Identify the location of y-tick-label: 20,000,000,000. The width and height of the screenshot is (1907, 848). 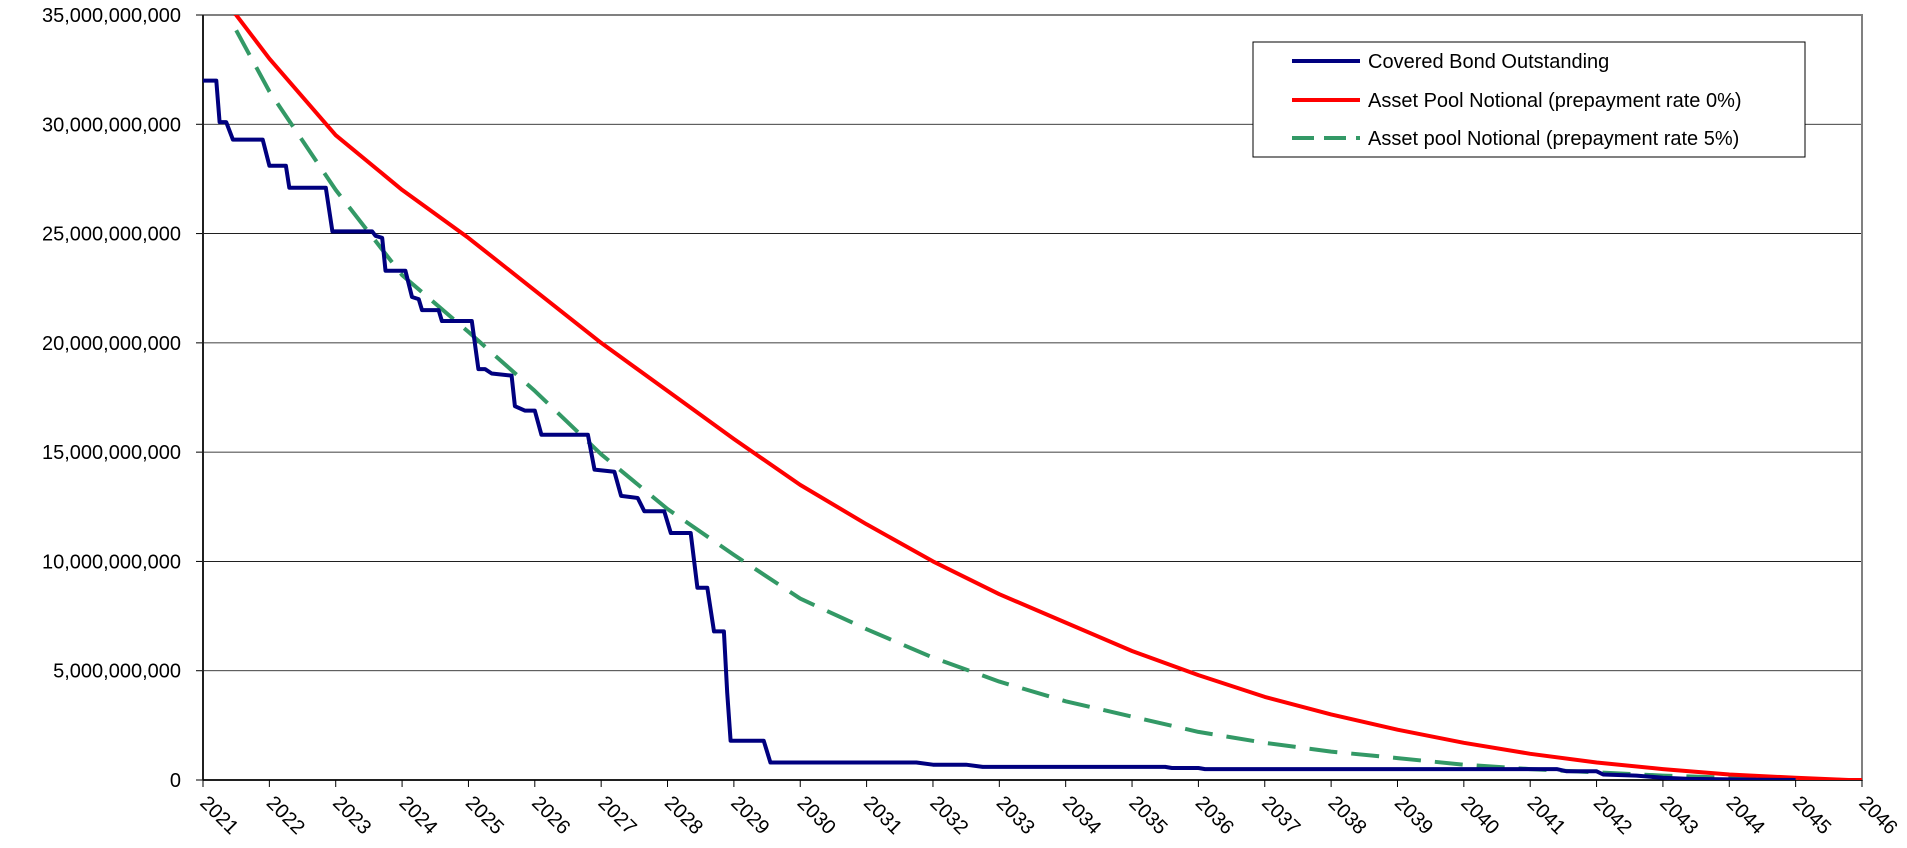
(111, 344).